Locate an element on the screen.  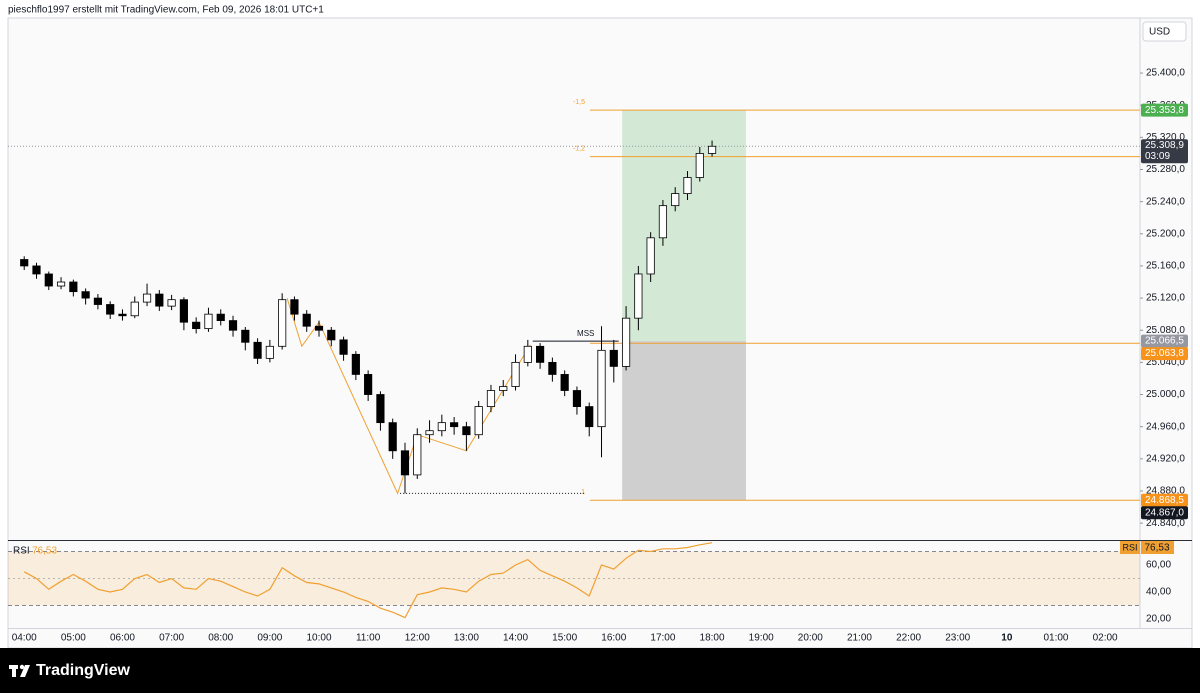
rsi-tag-value: 76,53 is located at coordinates (1156, 548).